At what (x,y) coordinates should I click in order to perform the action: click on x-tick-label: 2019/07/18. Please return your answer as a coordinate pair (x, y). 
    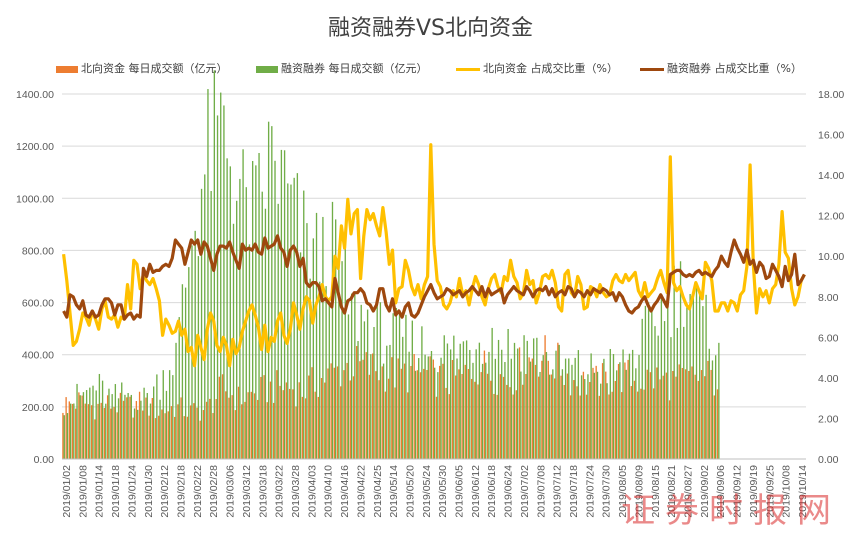
    Looking at the image, I should click on (574, 491).